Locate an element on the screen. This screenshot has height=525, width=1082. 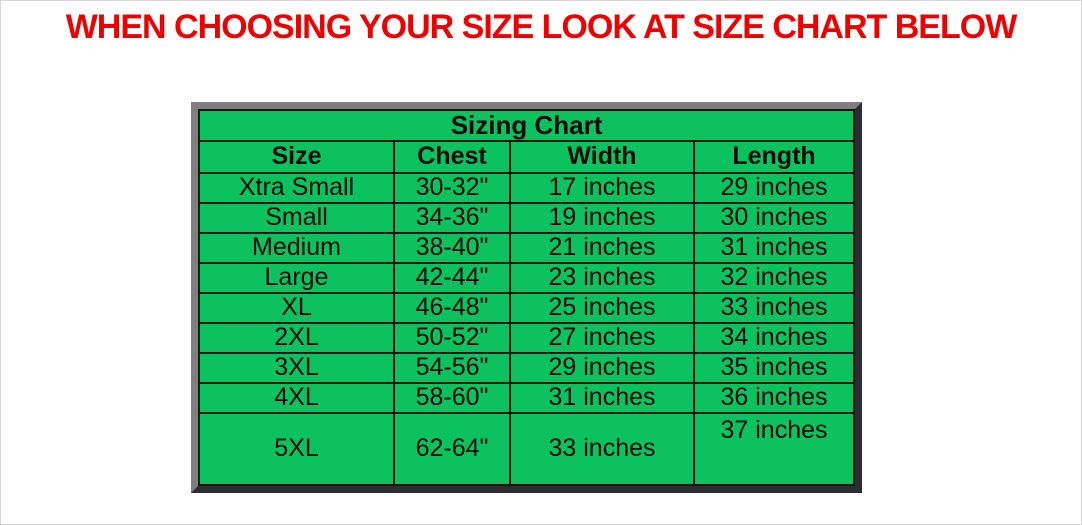
table-row: 2XL 50-52" 27 inches 34 inches is located at coordinates (527, 337).